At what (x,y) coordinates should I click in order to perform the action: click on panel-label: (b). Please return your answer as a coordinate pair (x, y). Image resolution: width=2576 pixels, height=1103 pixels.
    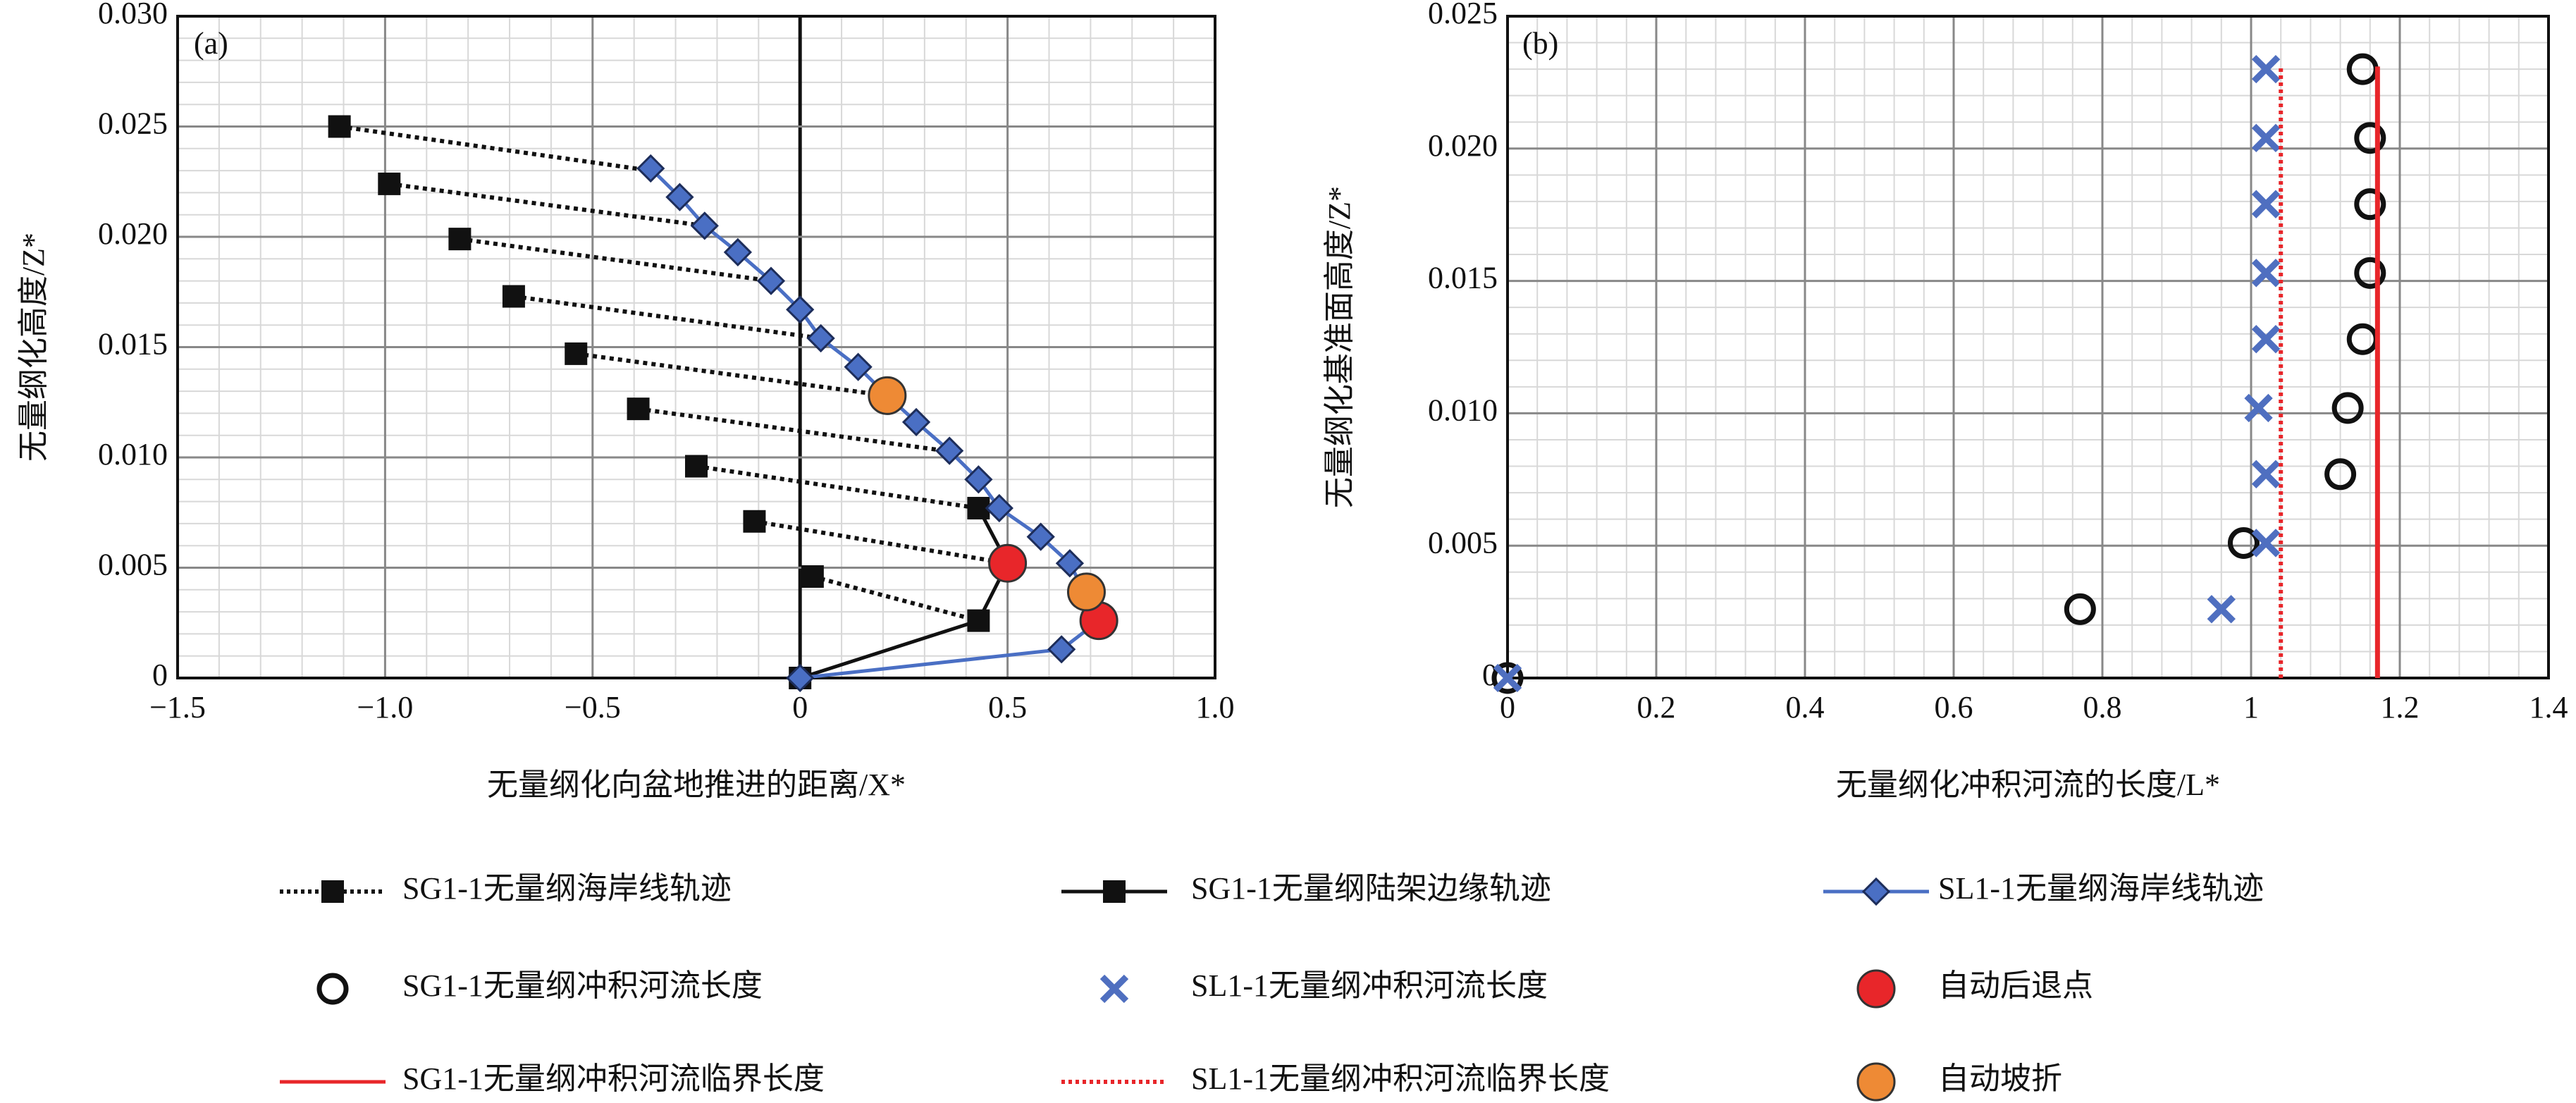
    Looking at the image, I should click on (1540, 43).